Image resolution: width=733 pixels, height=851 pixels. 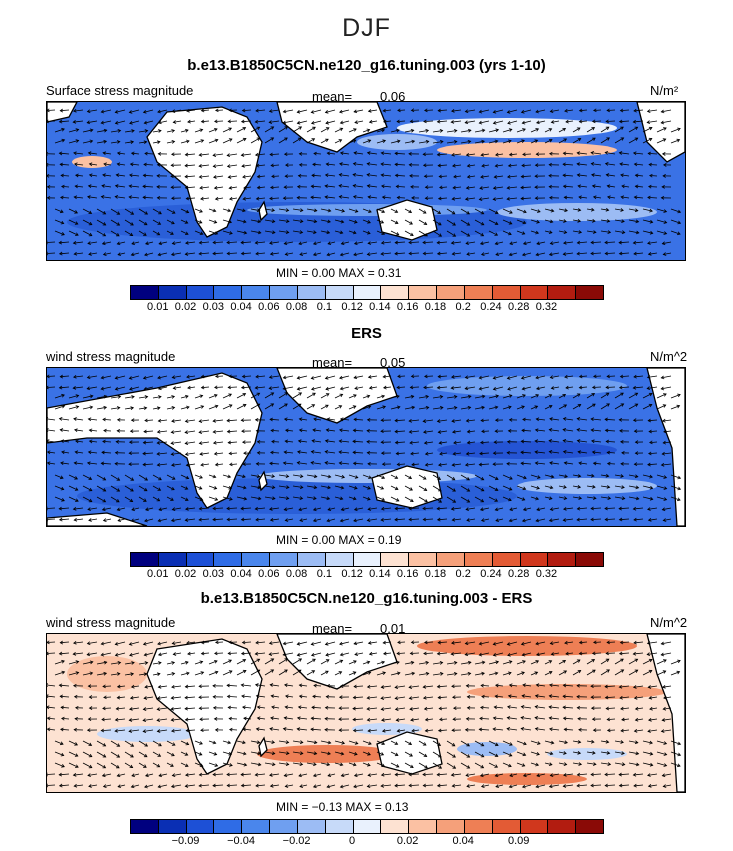 I want to click on field-band, so click(x=107, y=674).